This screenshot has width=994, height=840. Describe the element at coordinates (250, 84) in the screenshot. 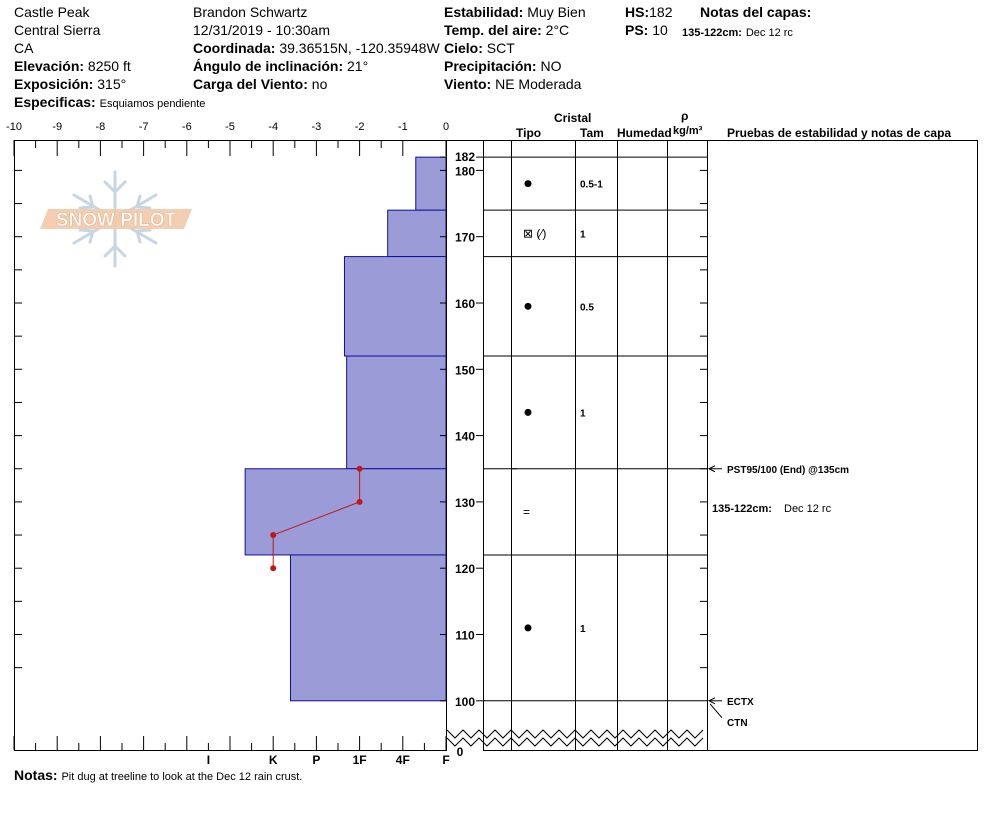

I see `wind-load-label: Carga del Viento:` at that location.